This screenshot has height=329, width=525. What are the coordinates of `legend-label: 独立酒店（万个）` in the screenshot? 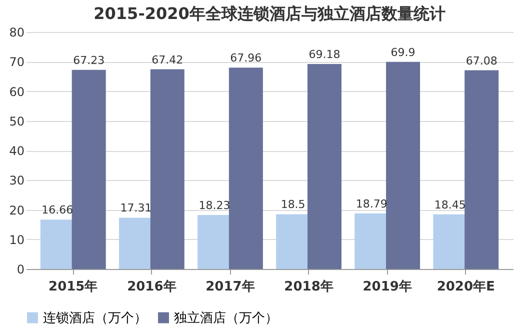 It's located at (226, 318).